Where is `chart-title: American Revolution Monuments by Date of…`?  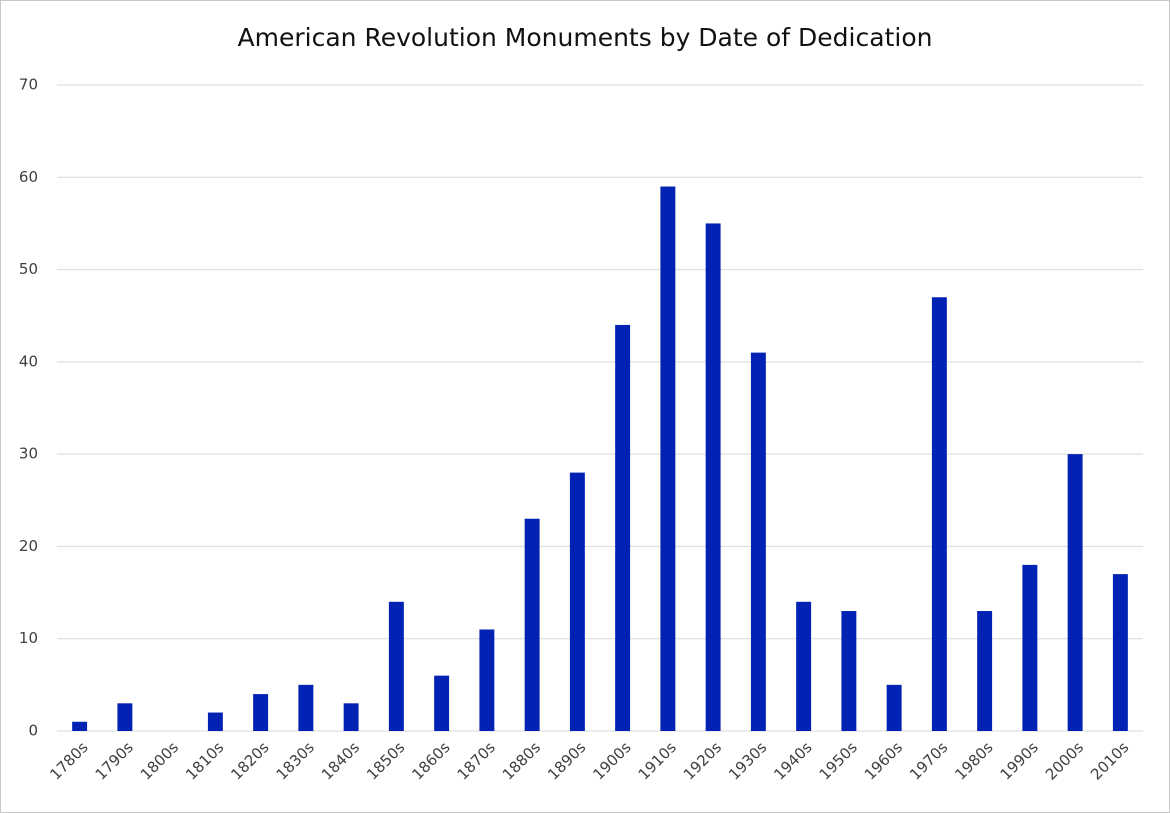
chart-title: American Revolution Monuments by Date of… is located at coordinates (585, 37).